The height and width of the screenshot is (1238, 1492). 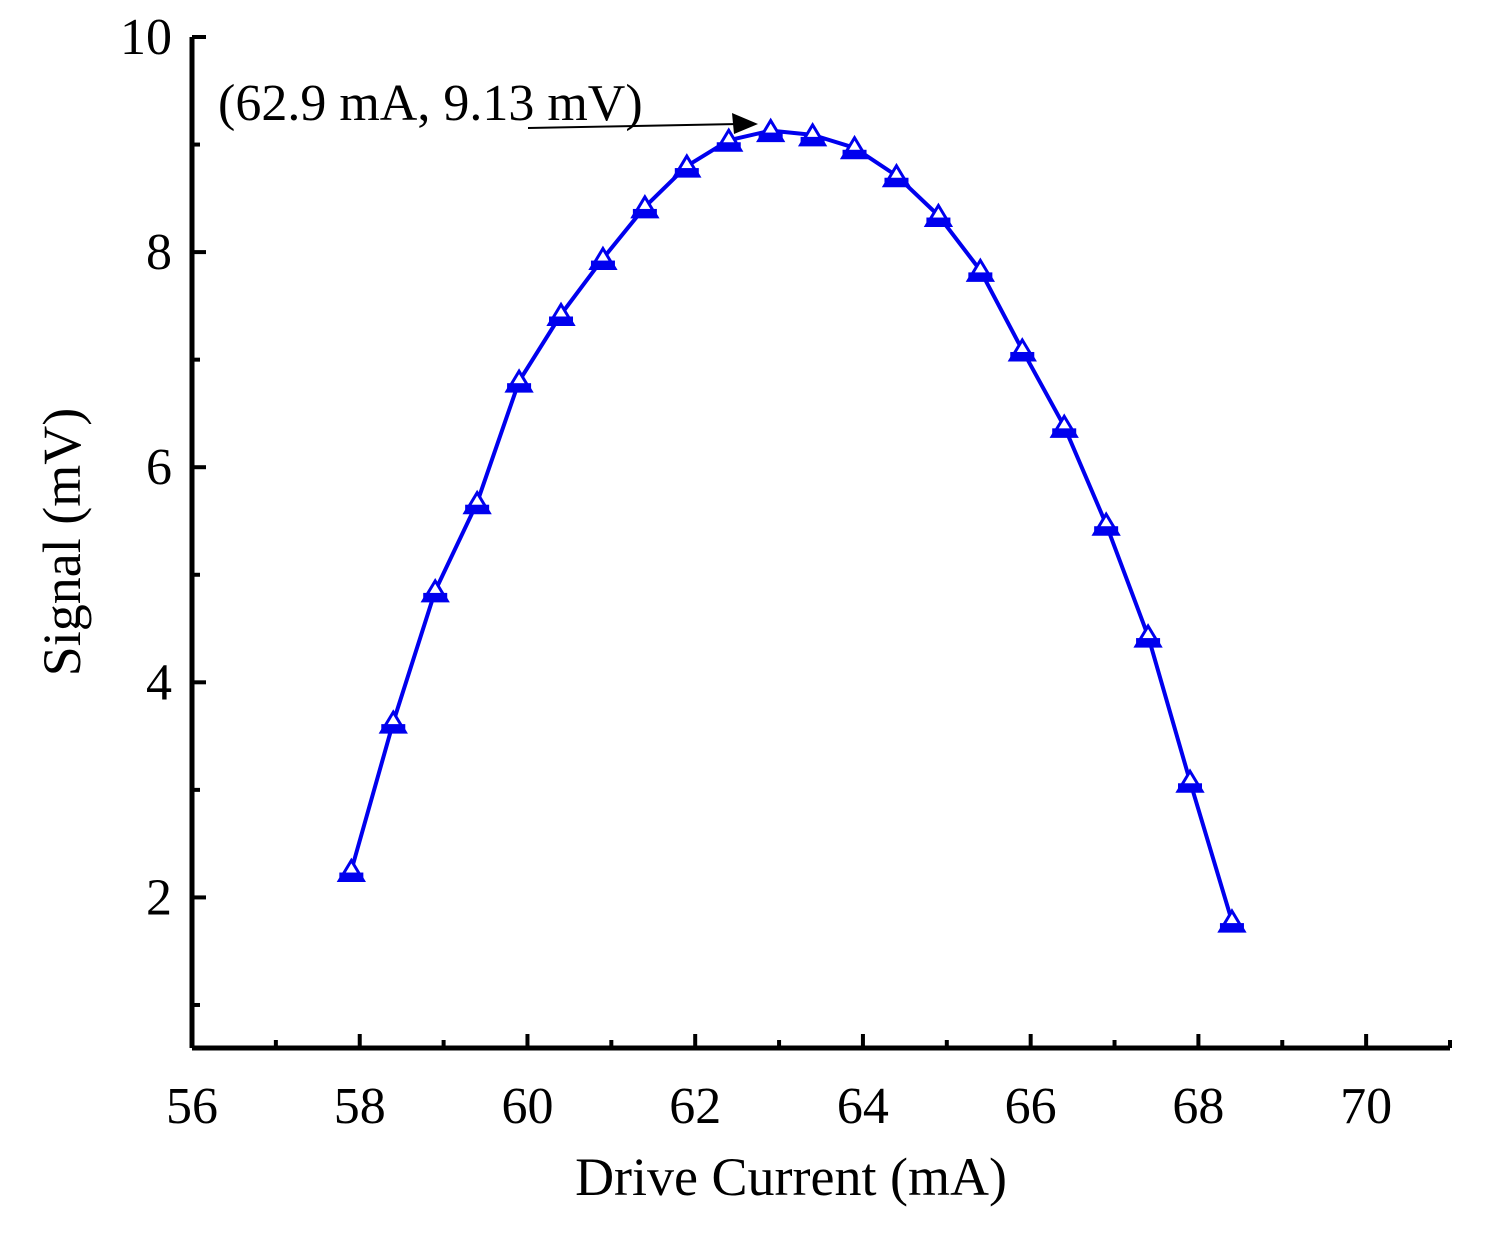 I want to click on annotation-layer: (62.9 mA, 9.13 mV), so click(x=488, y=104).